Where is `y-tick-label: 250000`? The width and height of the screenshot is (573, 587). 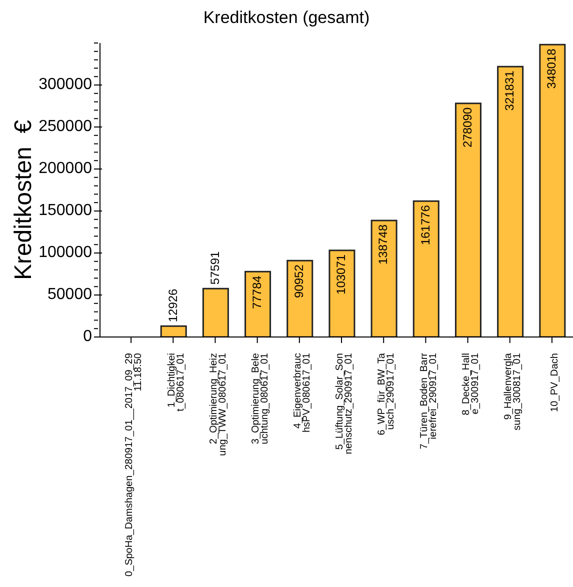
y-tick-label: 250000 is located at coordinates (65, 127).